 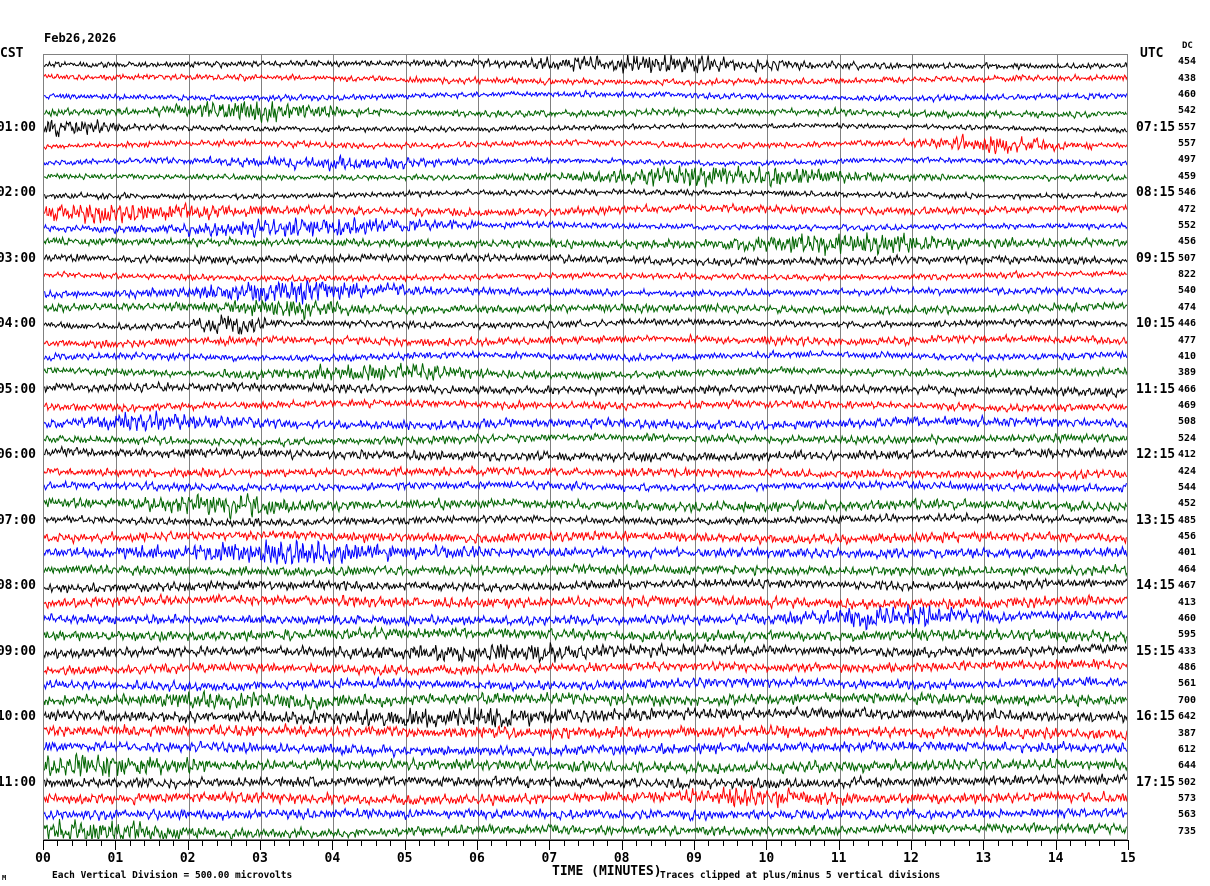 I want to click on dc-value: 573, so click(x=1187, y=799).